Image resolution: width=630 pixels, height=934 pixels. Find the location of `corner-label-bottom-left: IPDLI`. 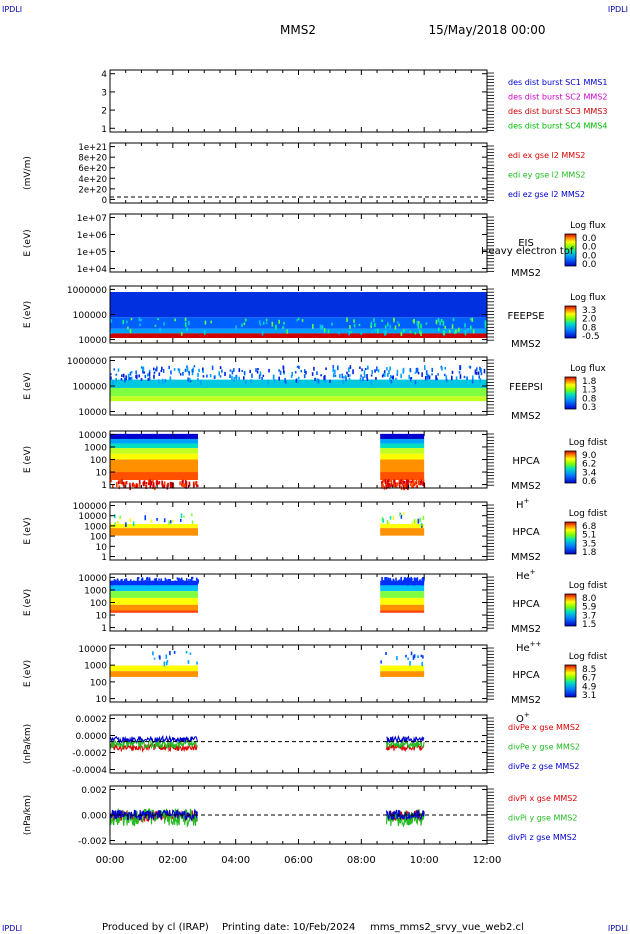

corner-label-bottom-left: IPDLI is located at coordinates (12, 928).